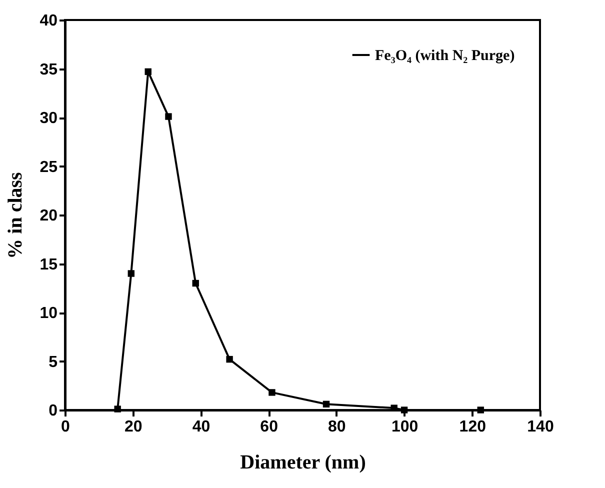 This screenshot has height=488, width=605. What do you see at coordinates (49, 313) in the screenshot?
I see `y-tick-label: 10` at bounding box center [49, 313].